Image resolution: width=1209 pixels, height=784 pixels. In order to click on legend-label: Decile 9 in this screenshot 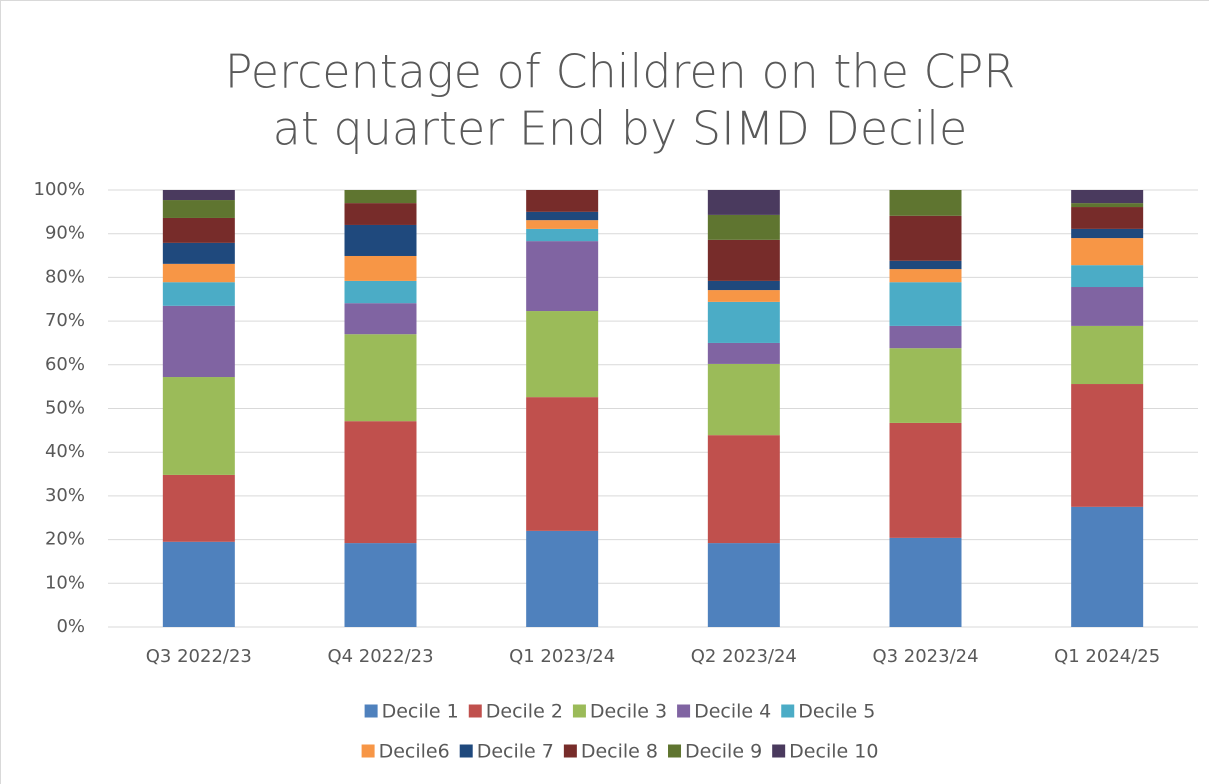, I will do `click(723, 752)`.